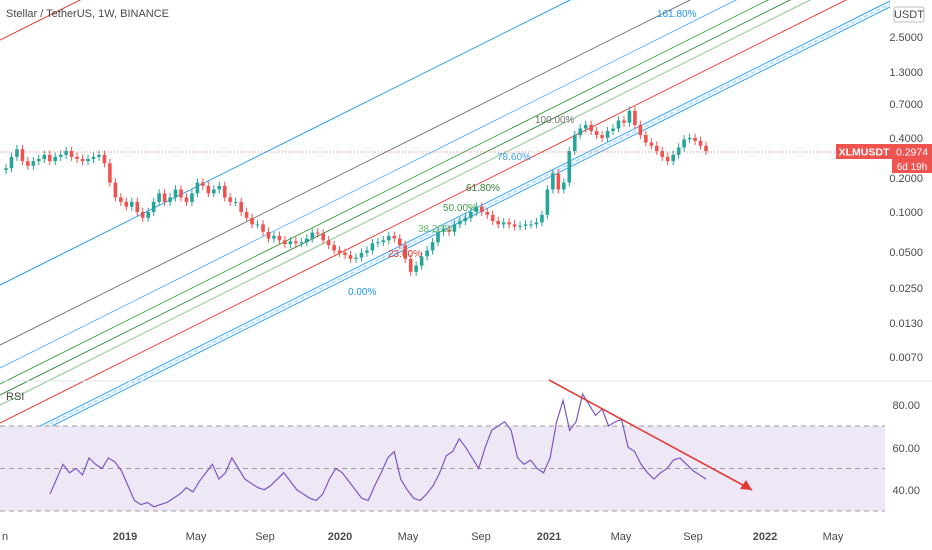 The image size is (932, 550). I want to click on price-tick: 0.0070, so click(906, 358).